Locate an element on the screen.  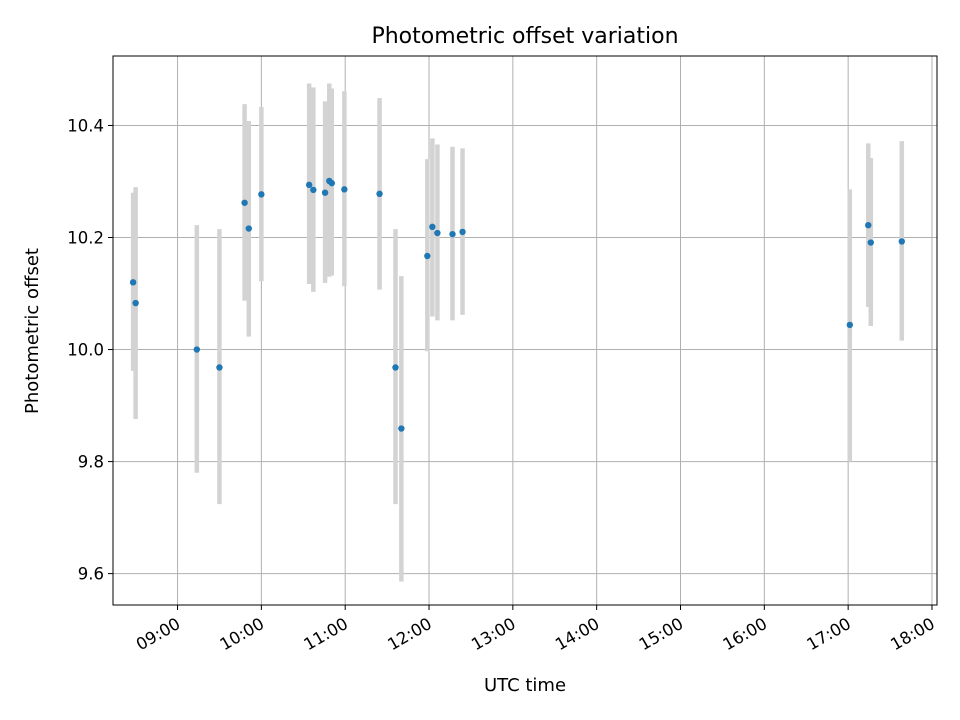
y-axis-ticks: 9.6 9.8 10.0 10.2 10.4 is located at coordinates (90, 350).